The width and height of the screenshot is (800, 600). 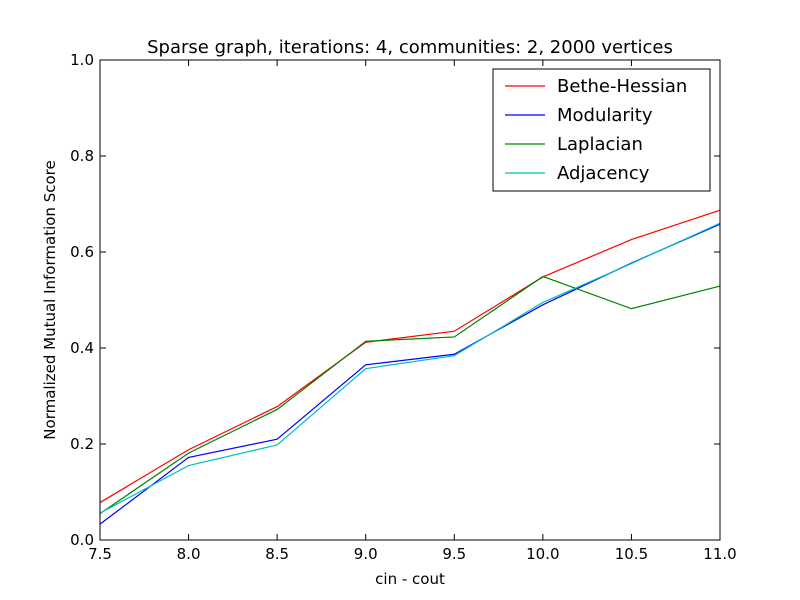 What do you see at coordinates (82, 252) in the screenshot?
I see `y-tick-label: 0.6` at bounding box center [82, 252].